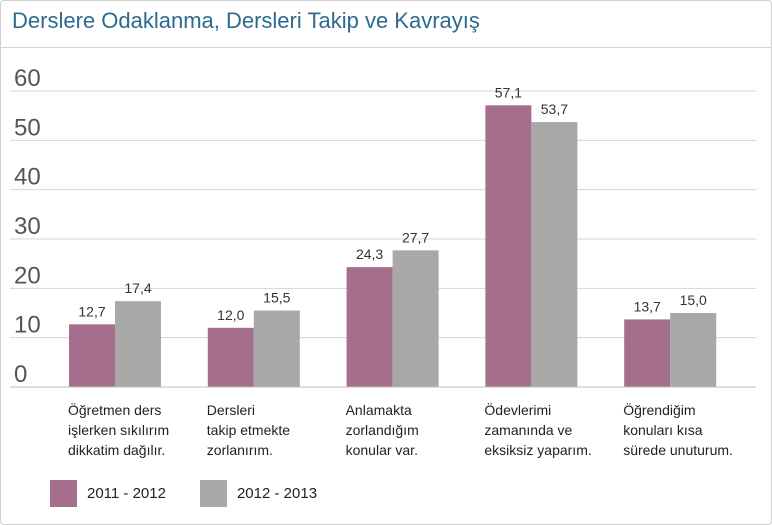  I want to click on legend-item-2012-2013: 2012 - 2013, so click(258, 493).